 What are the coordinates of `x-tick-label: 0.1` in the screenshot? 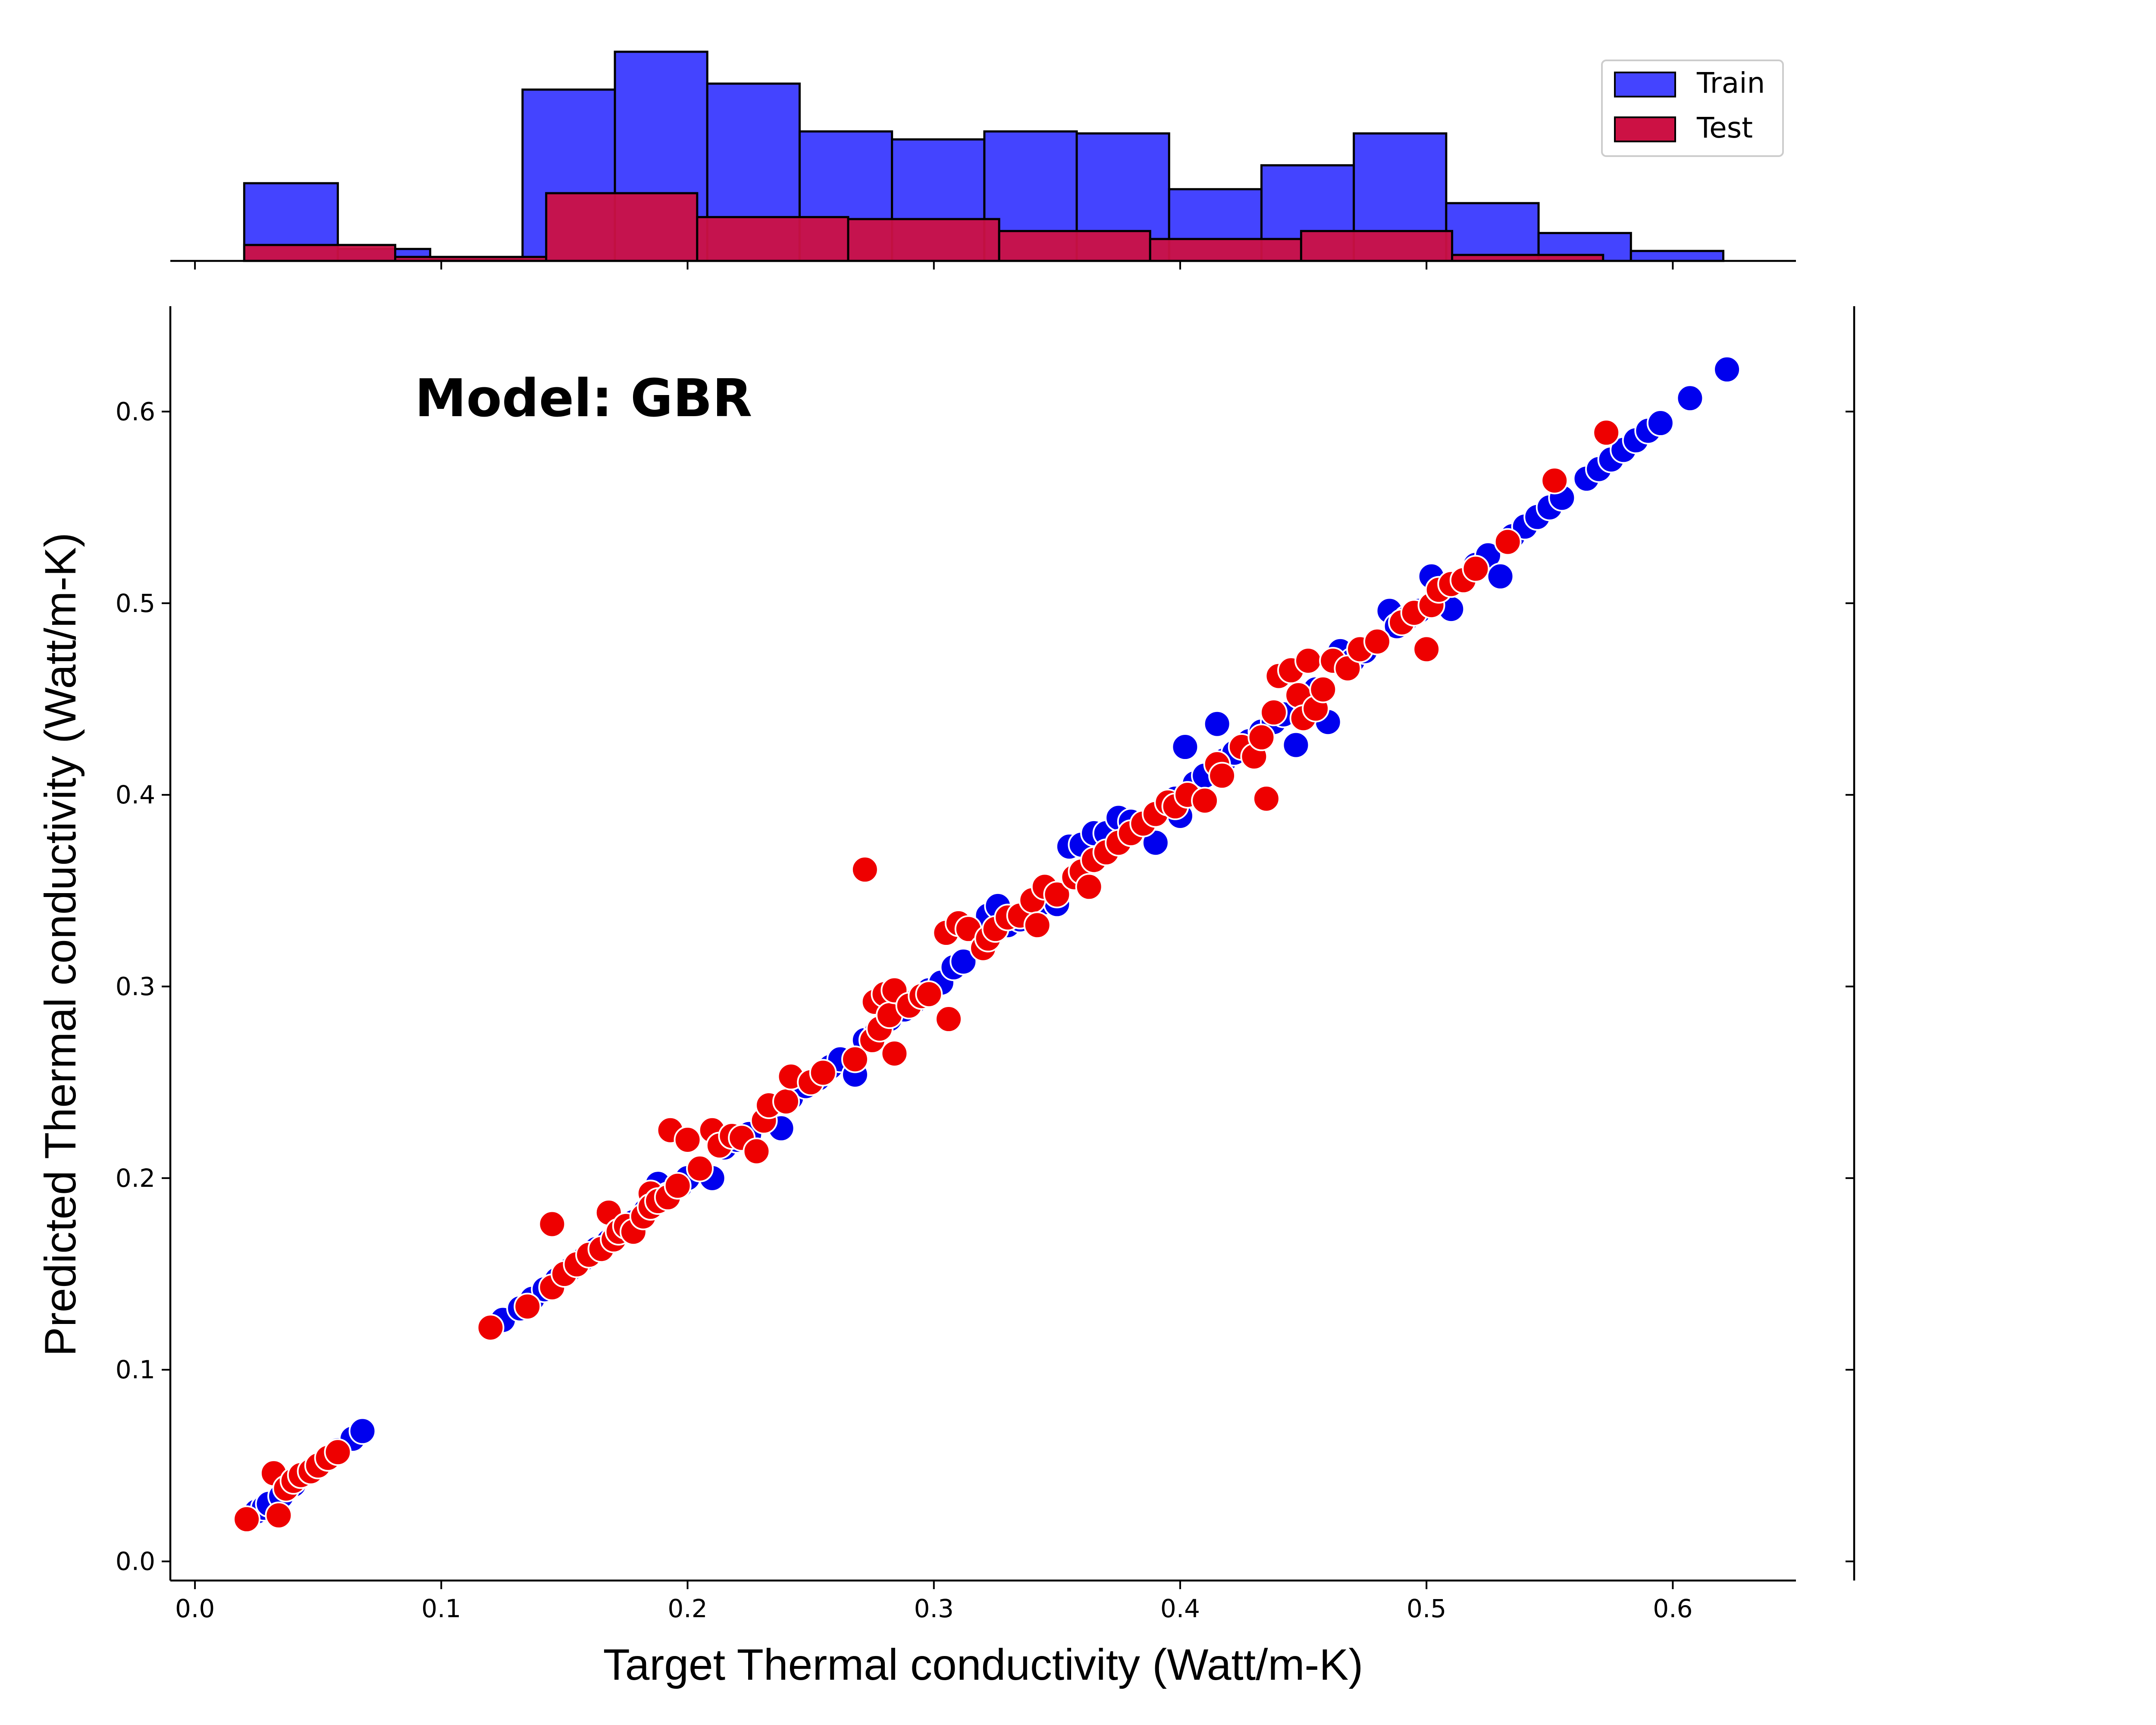 It's located at (441, 1609).